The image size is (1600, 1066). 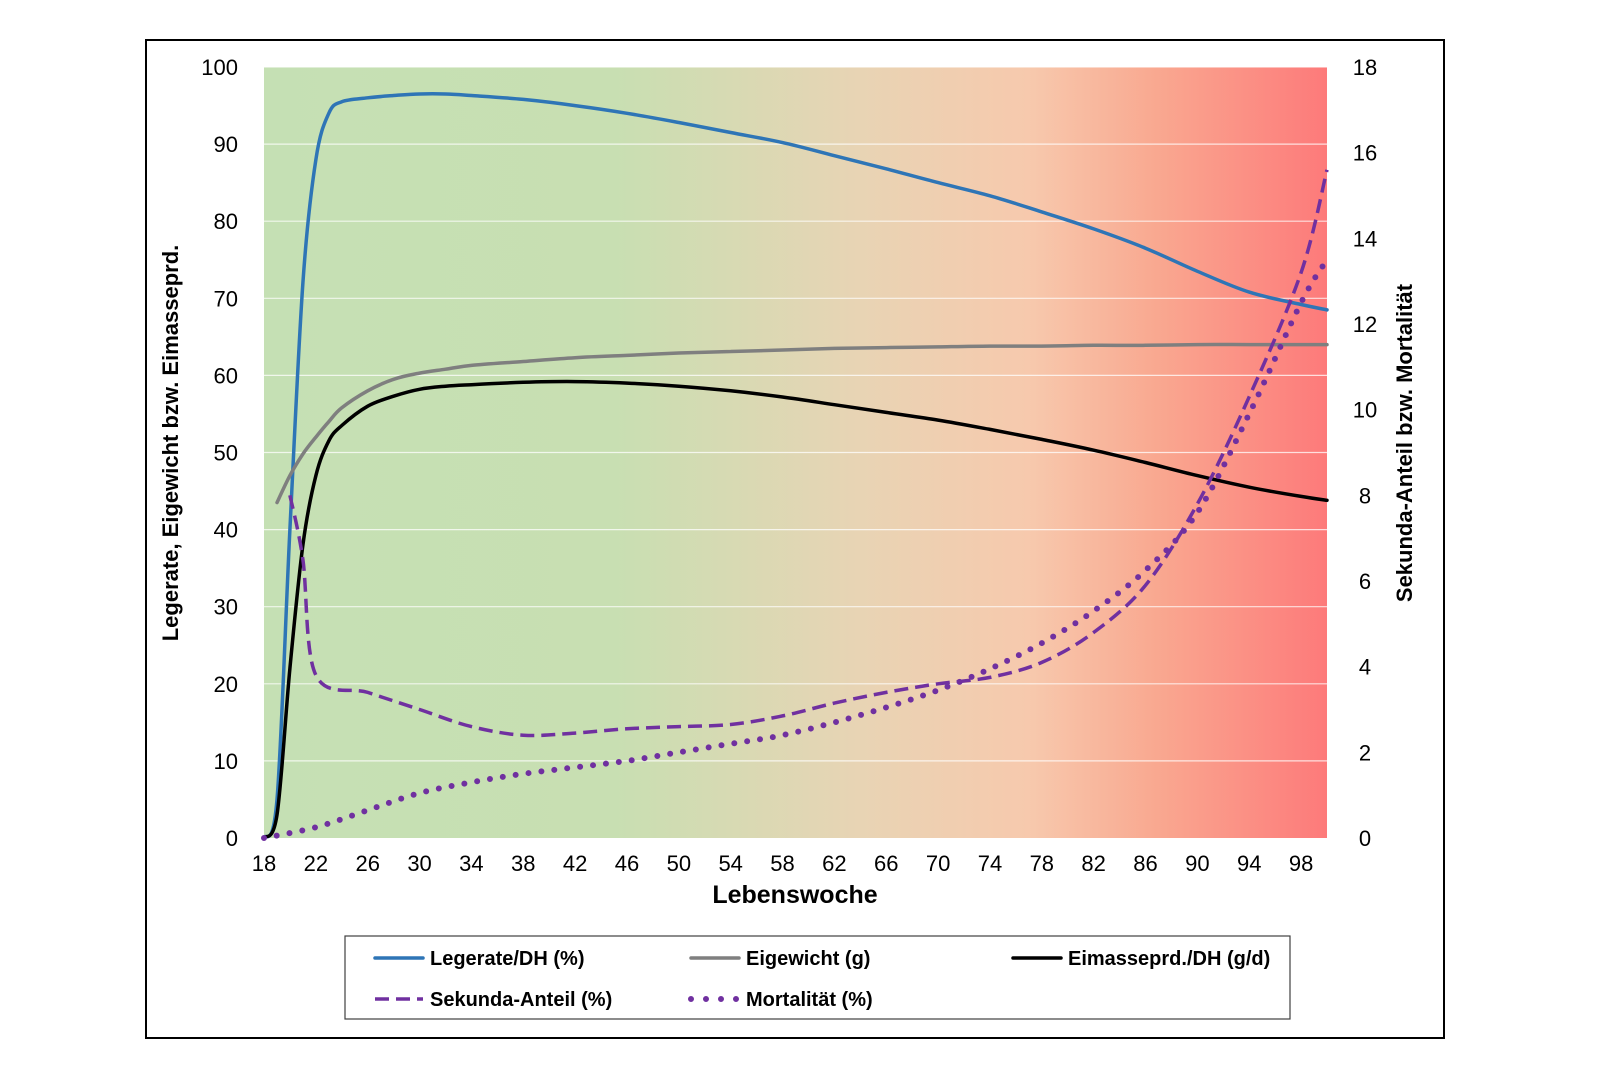 I want to click on legend-label-sekunda: Sekunda-Anteil (%), so click(x=521, y=1000).